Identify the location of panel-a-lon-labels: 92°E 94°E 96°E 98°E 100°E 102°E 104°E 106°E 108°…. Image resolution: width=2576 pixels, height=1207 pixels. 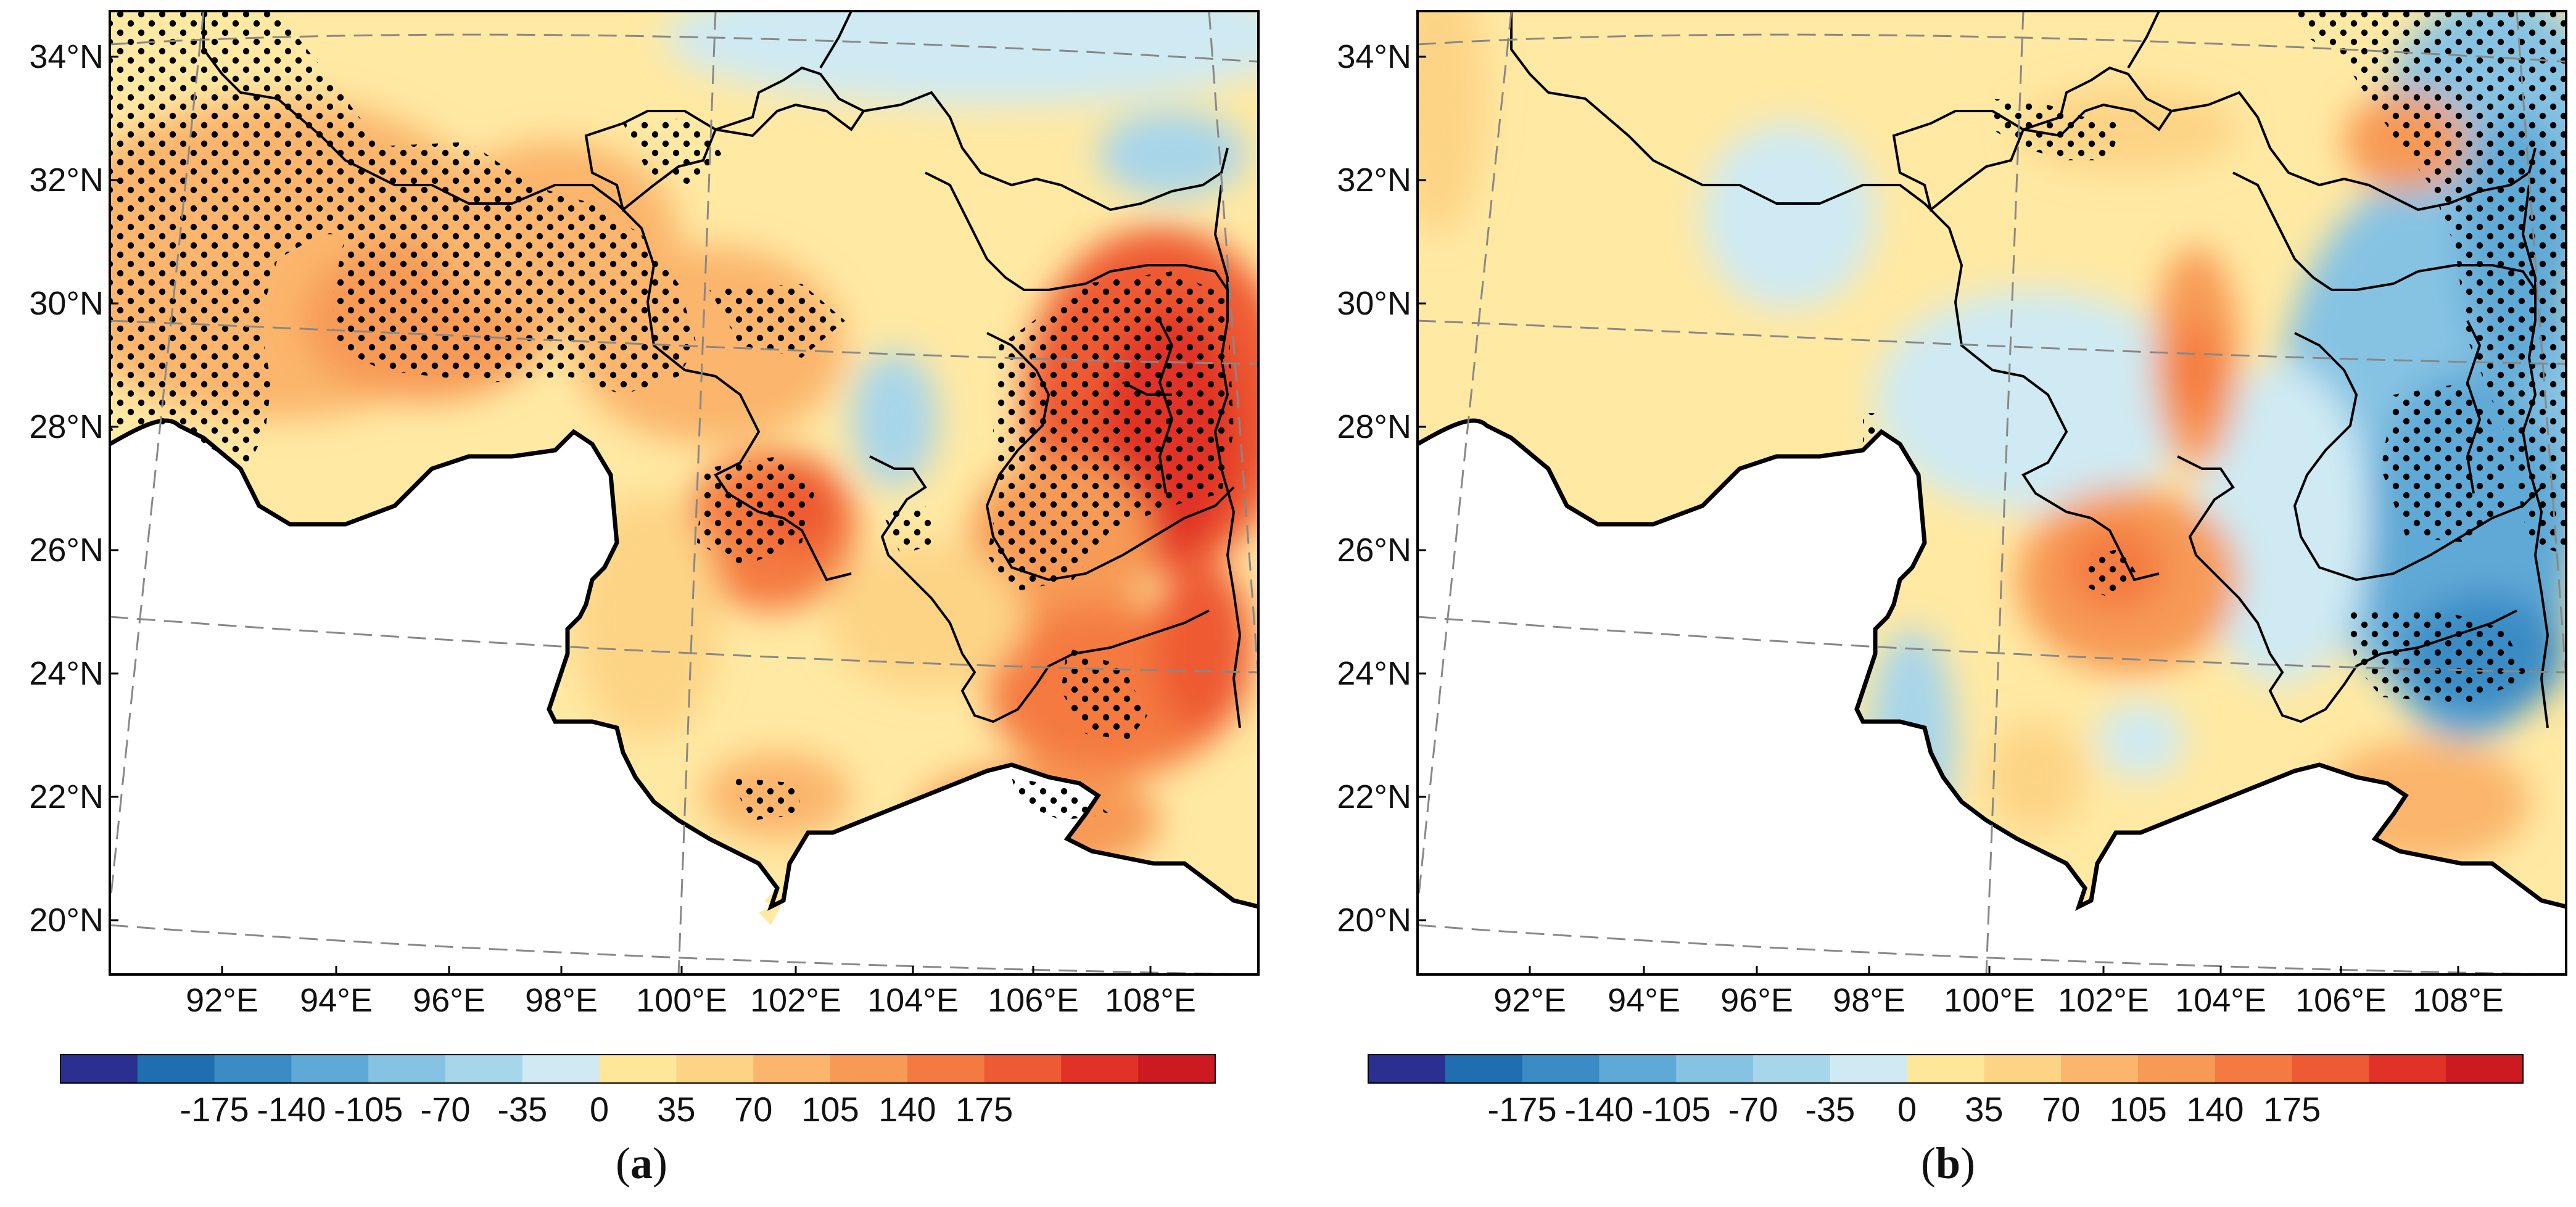
(691, 992).